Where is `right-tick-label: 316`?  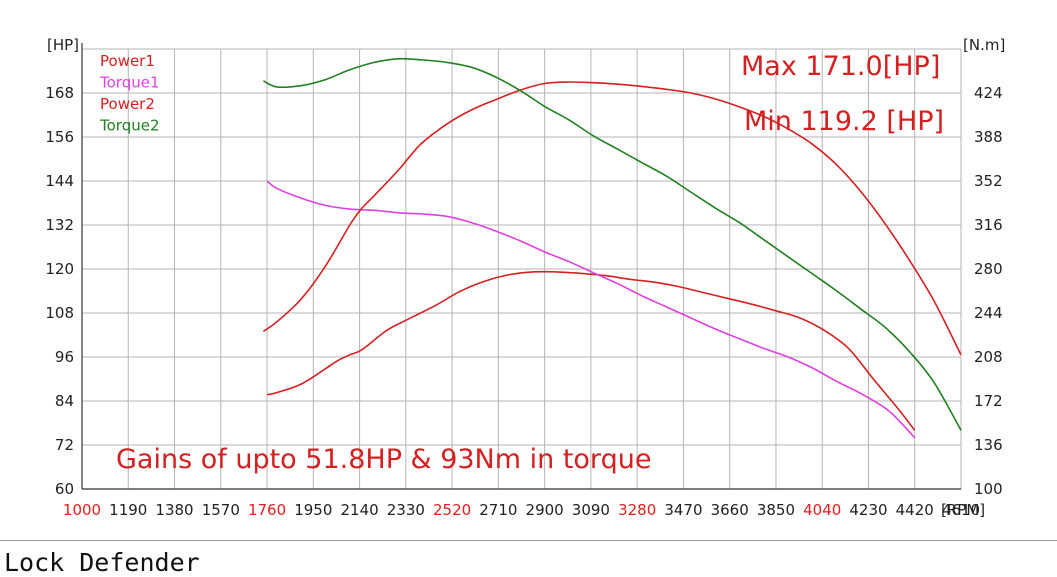 right-tick-label: 316 is located at coordinates (988, 225).